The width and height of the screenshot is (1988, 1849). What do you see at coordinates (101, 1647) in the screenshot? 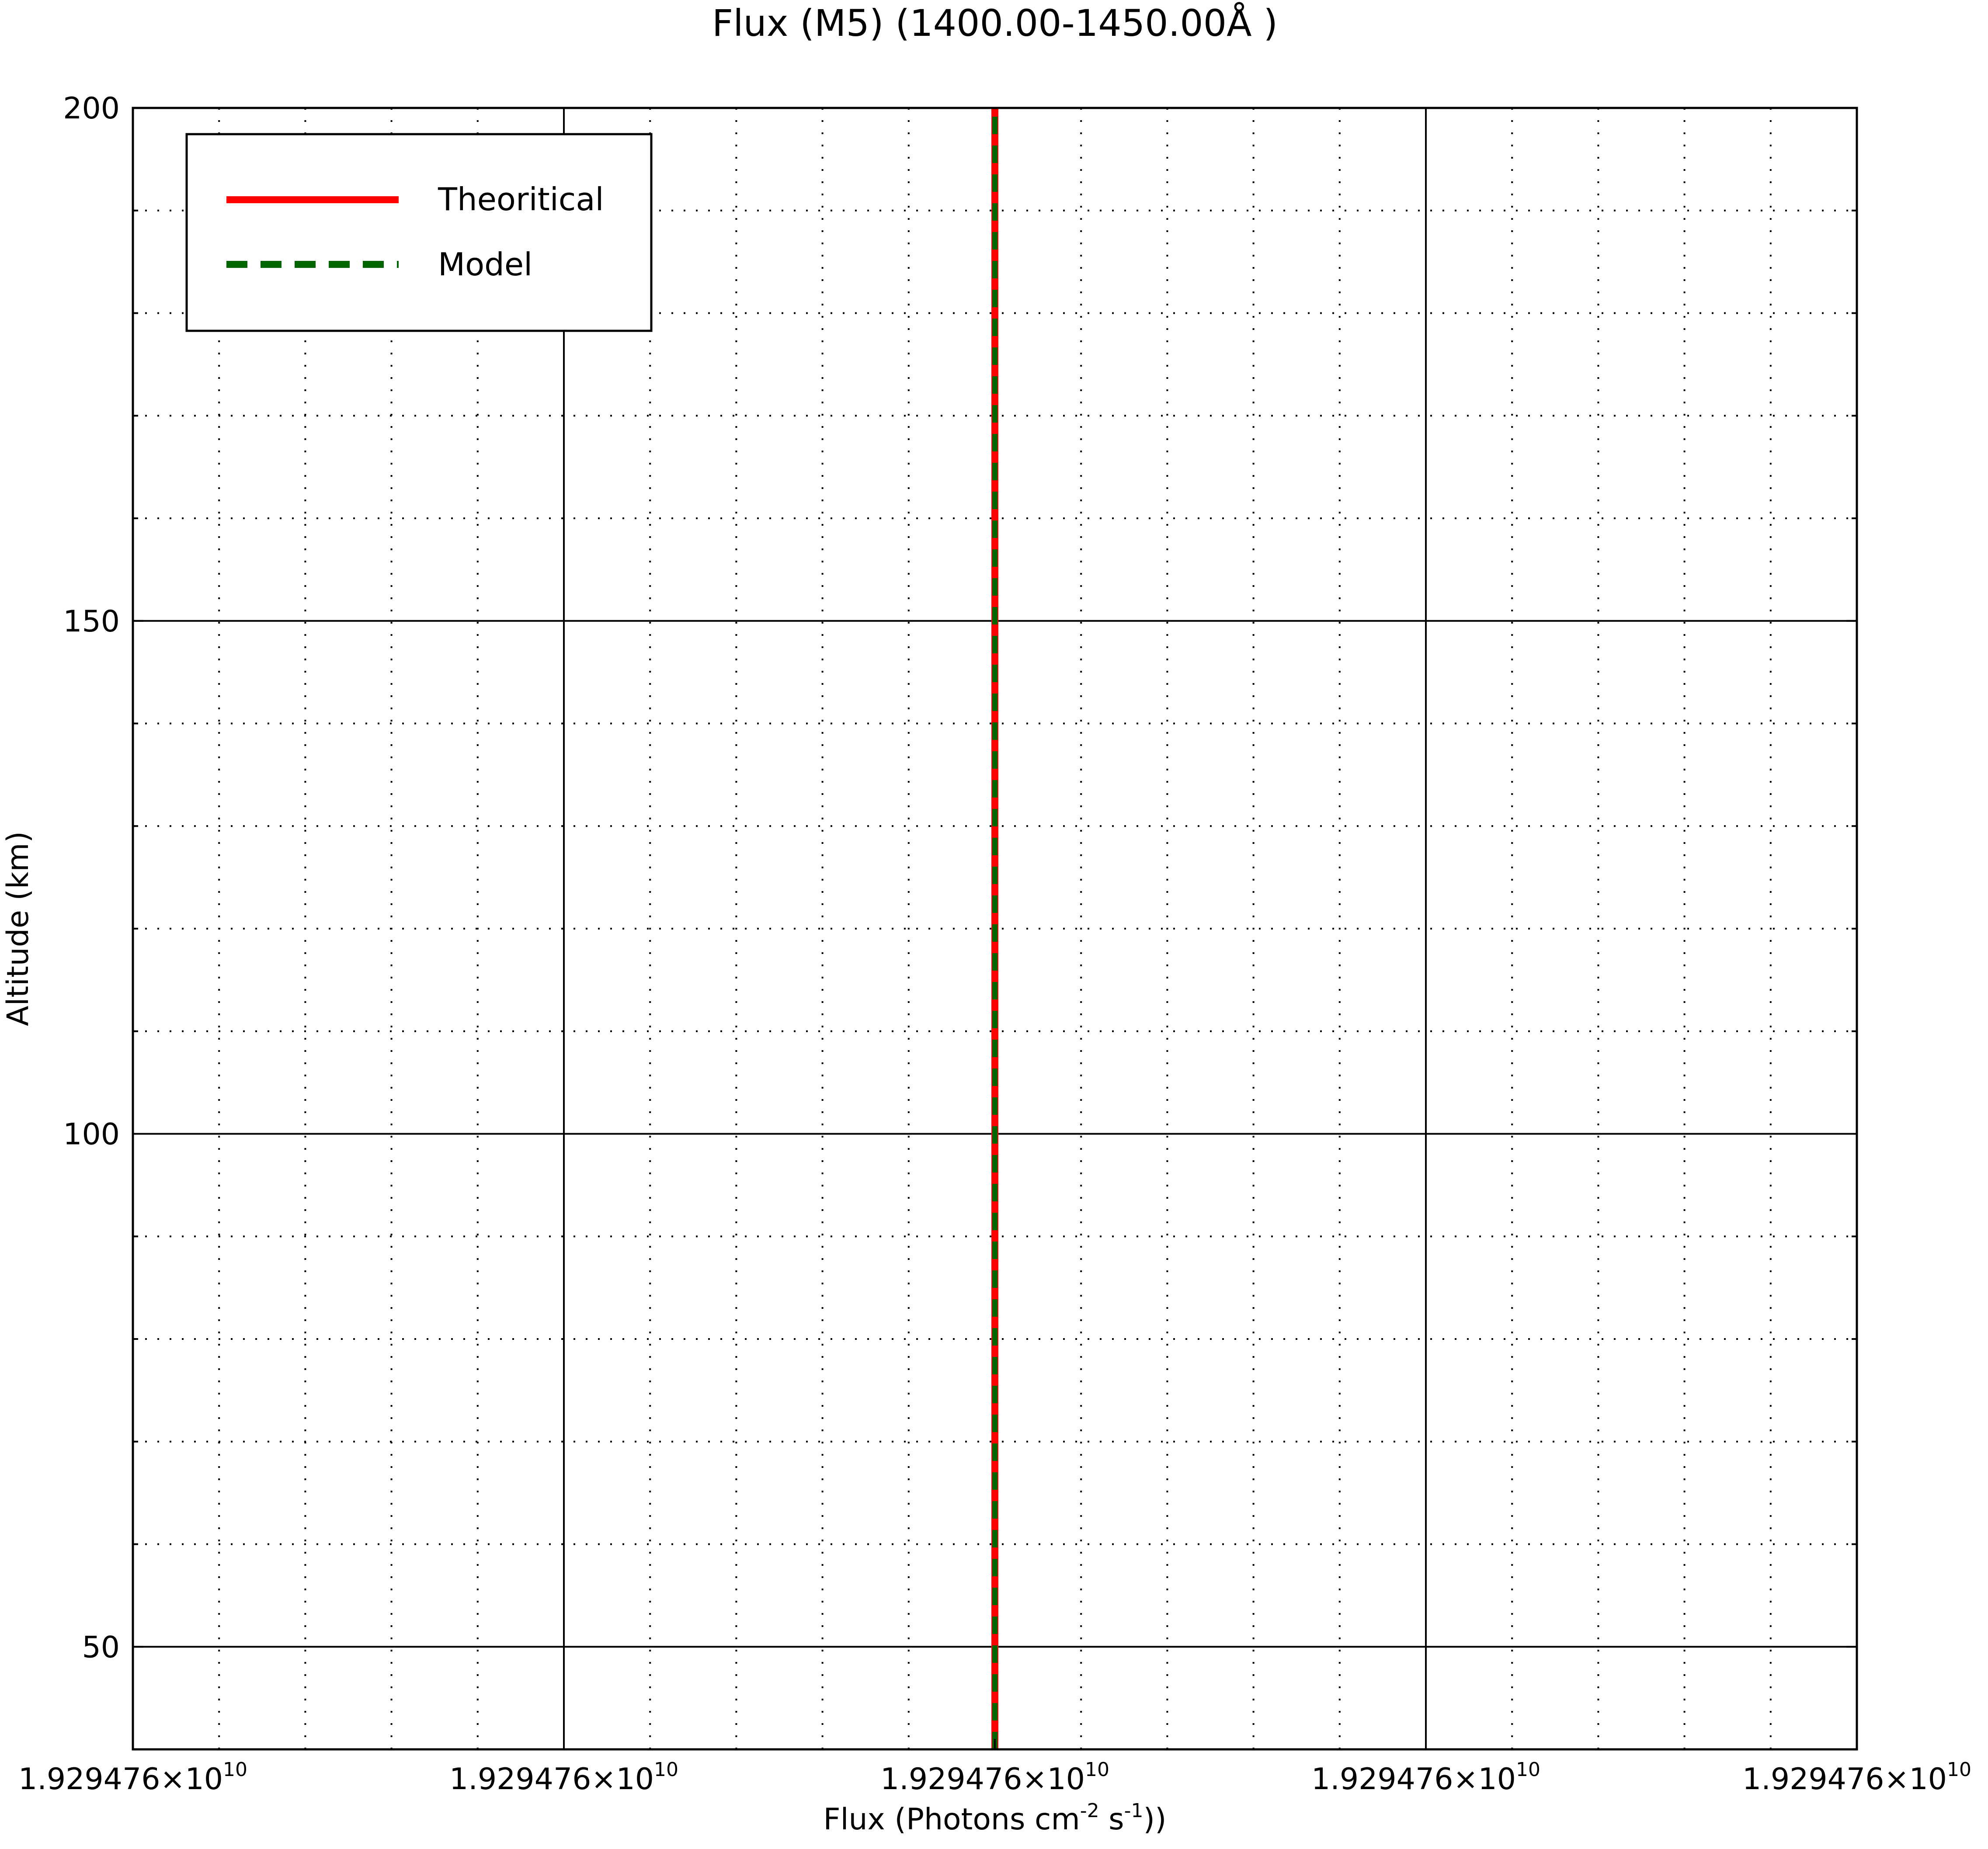
I see `y-tick-label: 50` at bounding box center [101, 1647].